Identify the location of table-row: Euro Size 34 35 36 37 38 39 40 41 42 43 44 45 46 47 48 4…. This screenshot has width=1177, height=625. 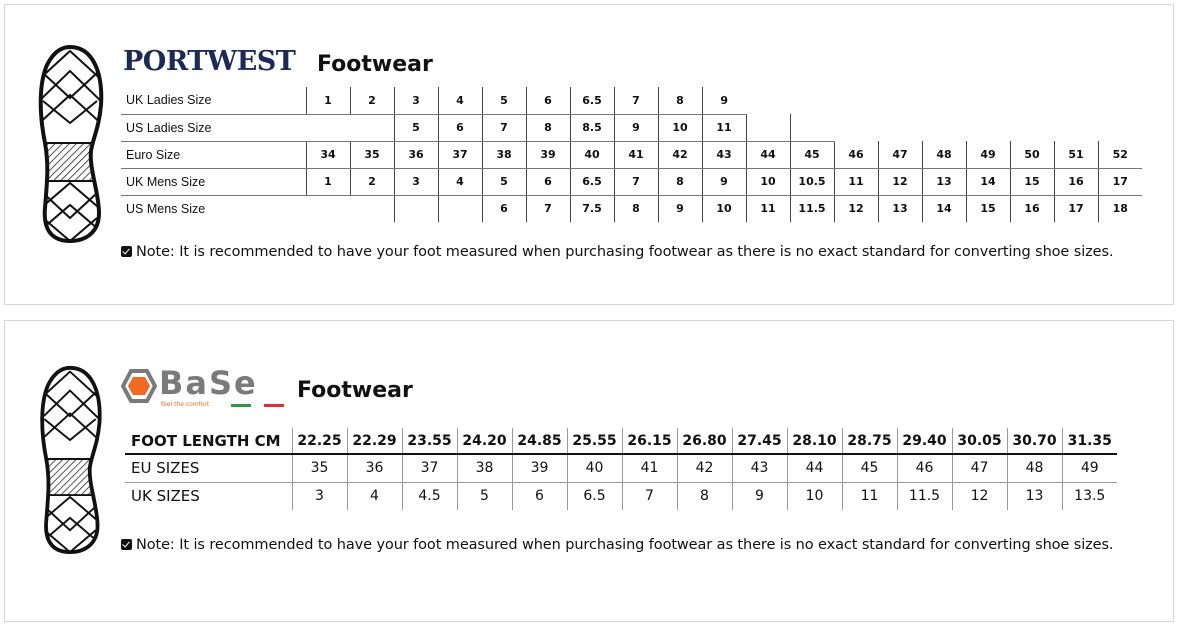
(631, 155).